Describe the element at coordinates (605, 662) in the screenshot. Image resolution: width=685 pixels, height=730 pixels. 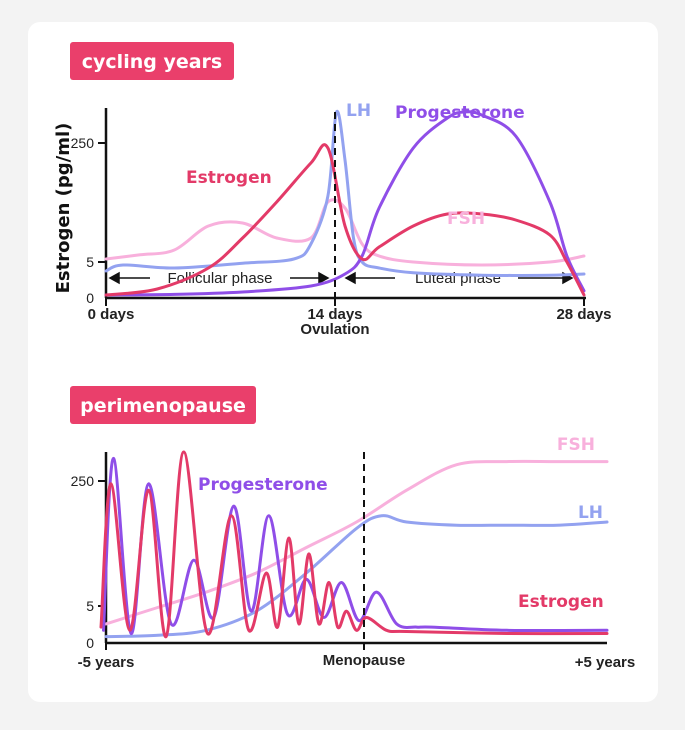
I see `bottom-x-tick-plus5: +5 years` at that location.